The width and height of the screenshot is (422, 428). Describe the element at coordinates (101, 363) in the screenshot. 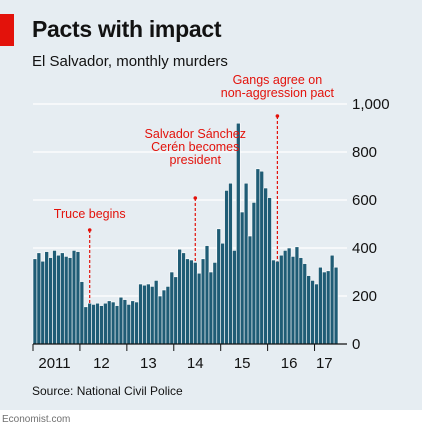

I see `x-tick-label: 12` at that location.